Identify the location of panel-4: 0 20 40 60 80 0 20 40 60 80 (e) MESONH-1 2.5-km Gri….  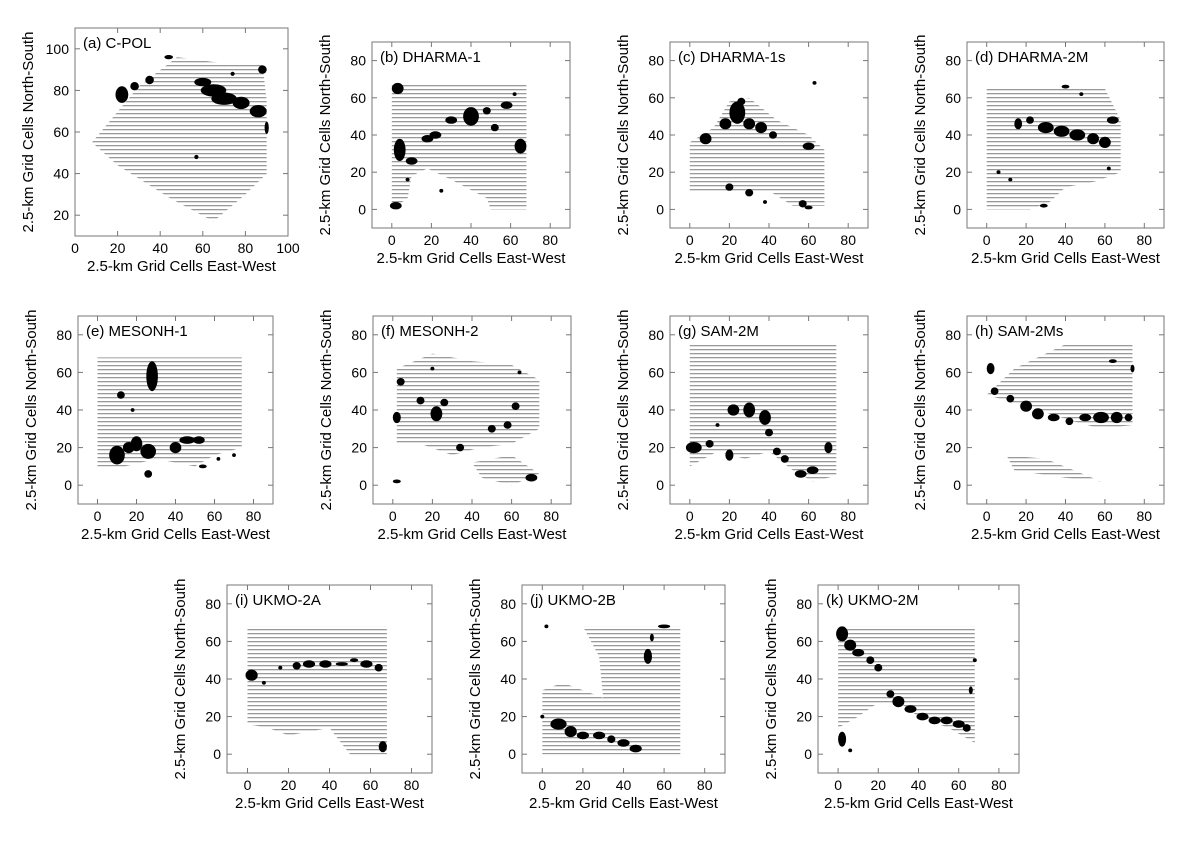
(148, 426).